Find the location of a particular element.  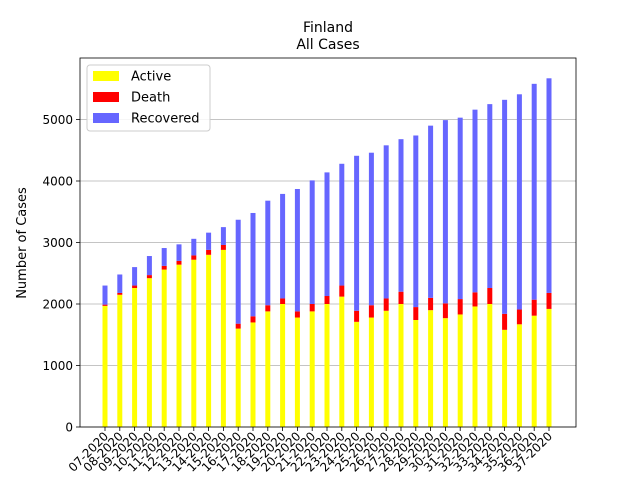

y-tick-label: 3000 is located at coordinates (57, 243).